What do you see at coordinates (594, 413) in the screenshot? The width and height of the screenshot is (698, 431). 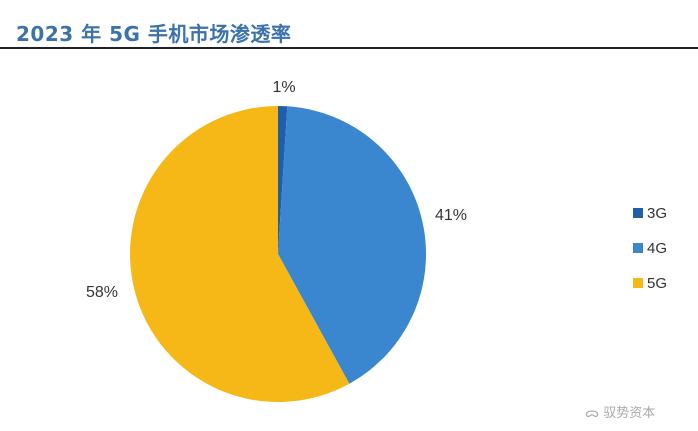 I see `wechat-icon: ᯅ` at bounding box center [594, 413].